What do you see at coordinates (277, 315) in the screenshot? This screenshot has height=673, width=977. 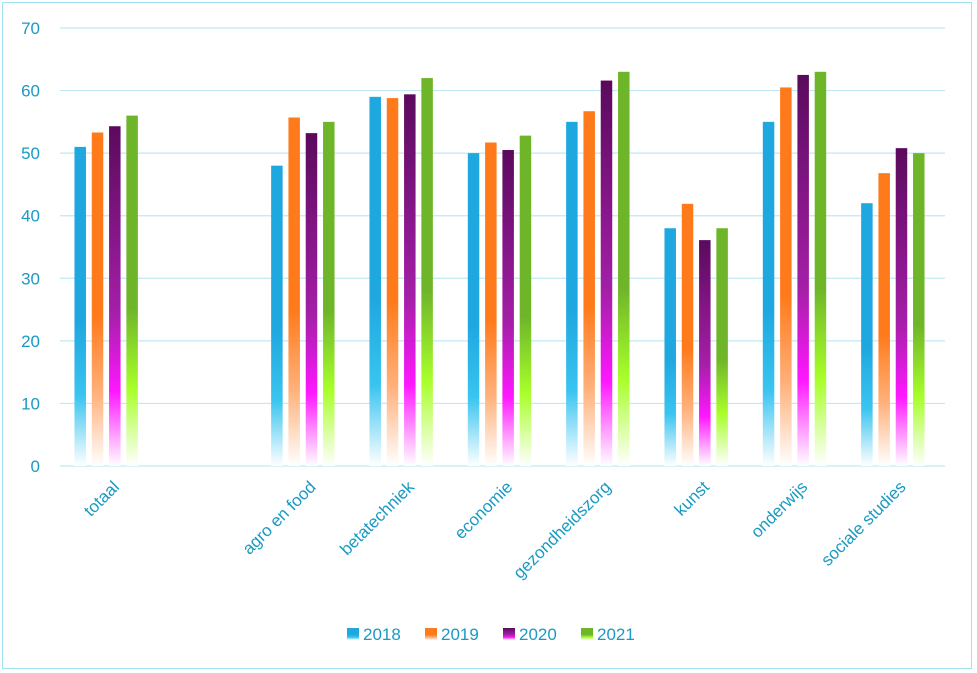 I see `bar-2018-agro-en-food` at bounding box center [277, 315].